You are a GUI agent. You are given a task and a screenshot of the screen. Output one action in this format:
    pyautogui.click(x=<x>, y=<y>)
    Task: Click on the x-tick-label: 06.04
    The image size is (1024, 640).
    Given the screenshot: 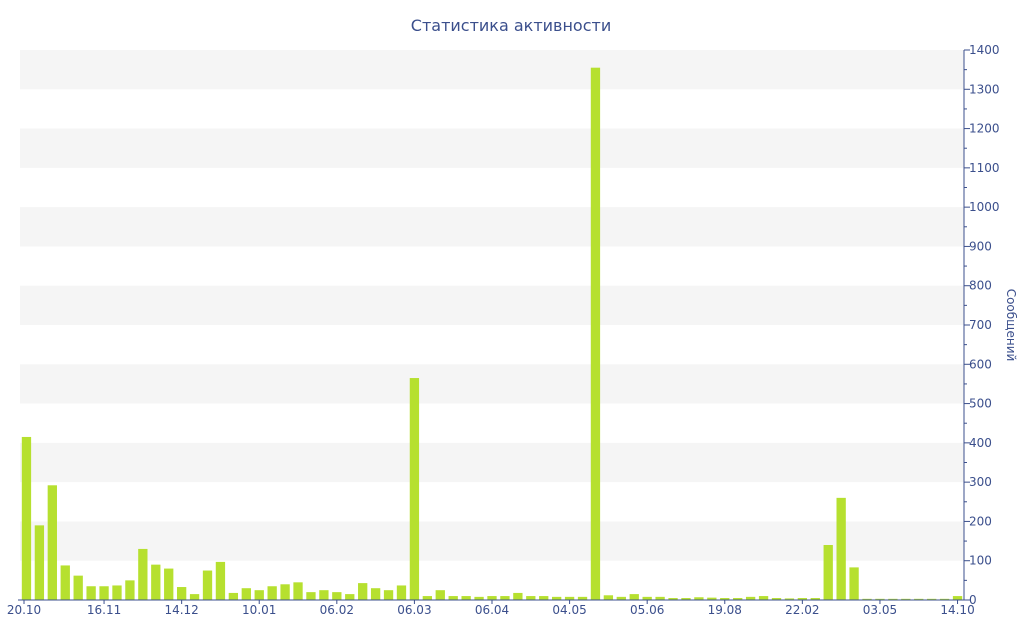 What is the action you would take?
    pyautogui.click(x=492, y=610)
    